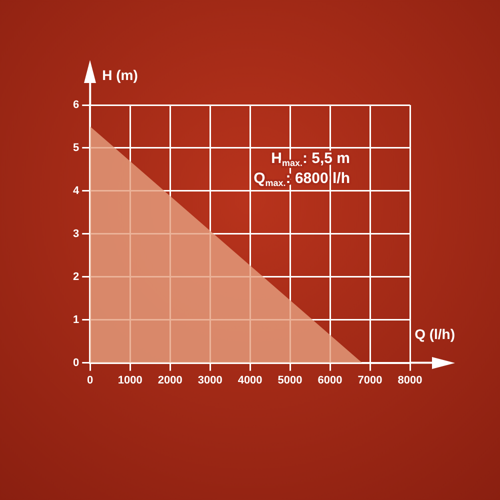 The image size is (500, 500). What do you see at coordinates (290, 380) in the screenshot?
I see `x-tick-label: 5000` at bounding box center [290, 380].